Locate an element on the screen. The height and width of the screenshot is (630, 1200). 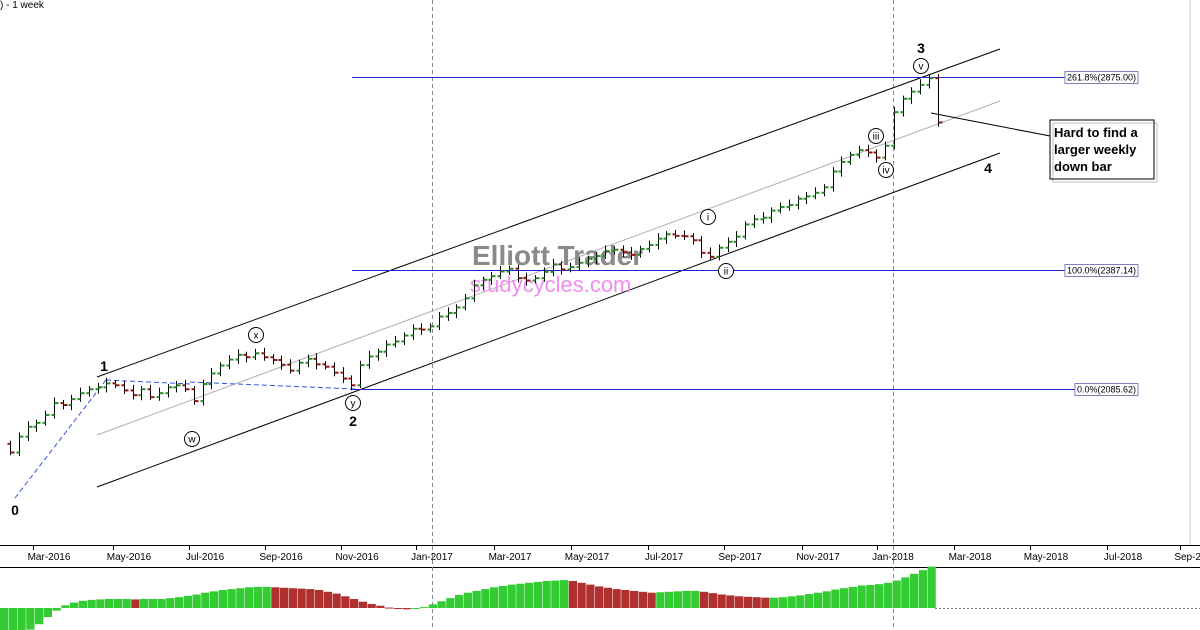
wave-circle-y is located at coordinates (353, 403).